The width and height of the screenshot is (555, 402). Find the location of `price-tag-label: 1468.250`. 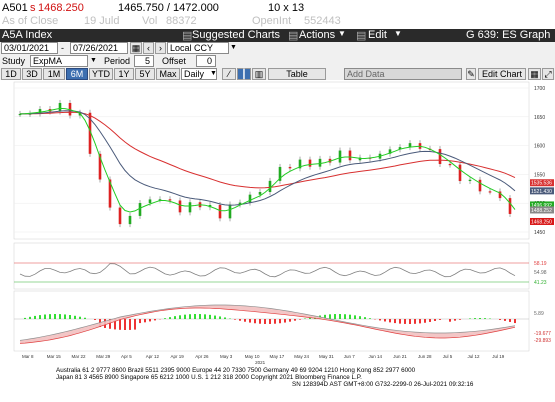

price-tag-label: 1468.250 is located at coordinates (541, 222).